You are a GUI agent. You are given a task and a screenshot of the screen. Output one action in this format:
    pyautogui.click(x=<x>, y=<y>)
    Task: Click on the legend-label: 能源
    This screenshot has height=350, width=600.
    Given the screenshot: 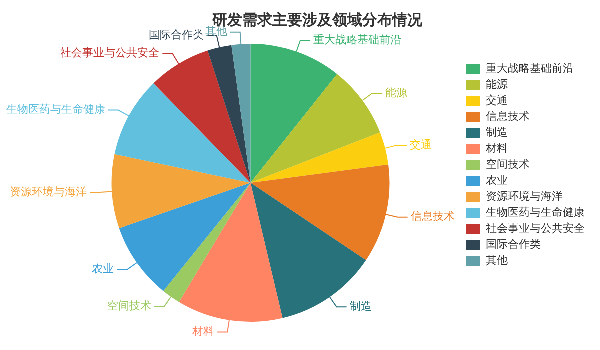 What is the action you would take?
    pyautogui.click(x=497, y=84)
    